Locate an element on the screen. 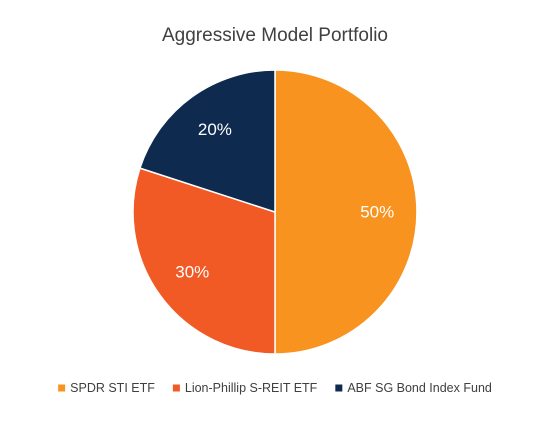  legend-label: SPDR STI ETF is located at coordinates (112, 388).